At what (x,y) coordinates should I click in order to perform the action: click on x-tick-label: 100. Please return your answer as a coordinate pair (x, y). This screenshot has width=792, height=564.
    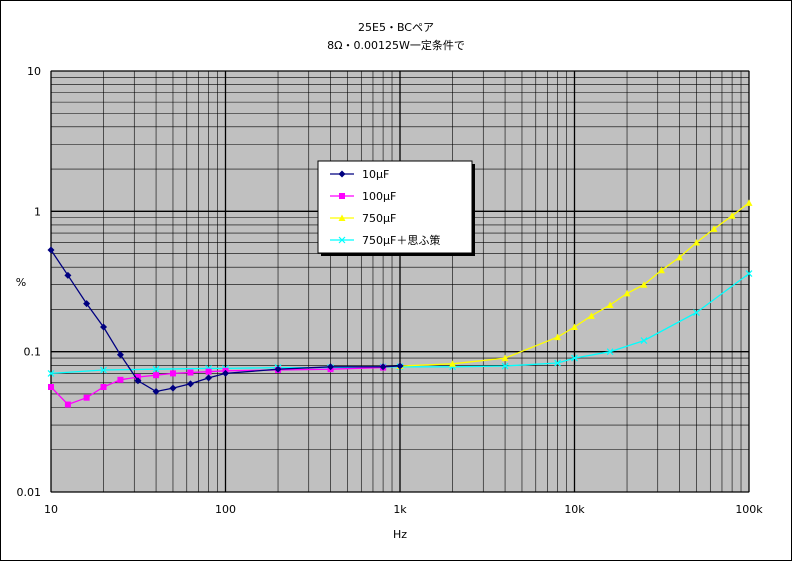
    Looking at the image, I should click on (225, 509).